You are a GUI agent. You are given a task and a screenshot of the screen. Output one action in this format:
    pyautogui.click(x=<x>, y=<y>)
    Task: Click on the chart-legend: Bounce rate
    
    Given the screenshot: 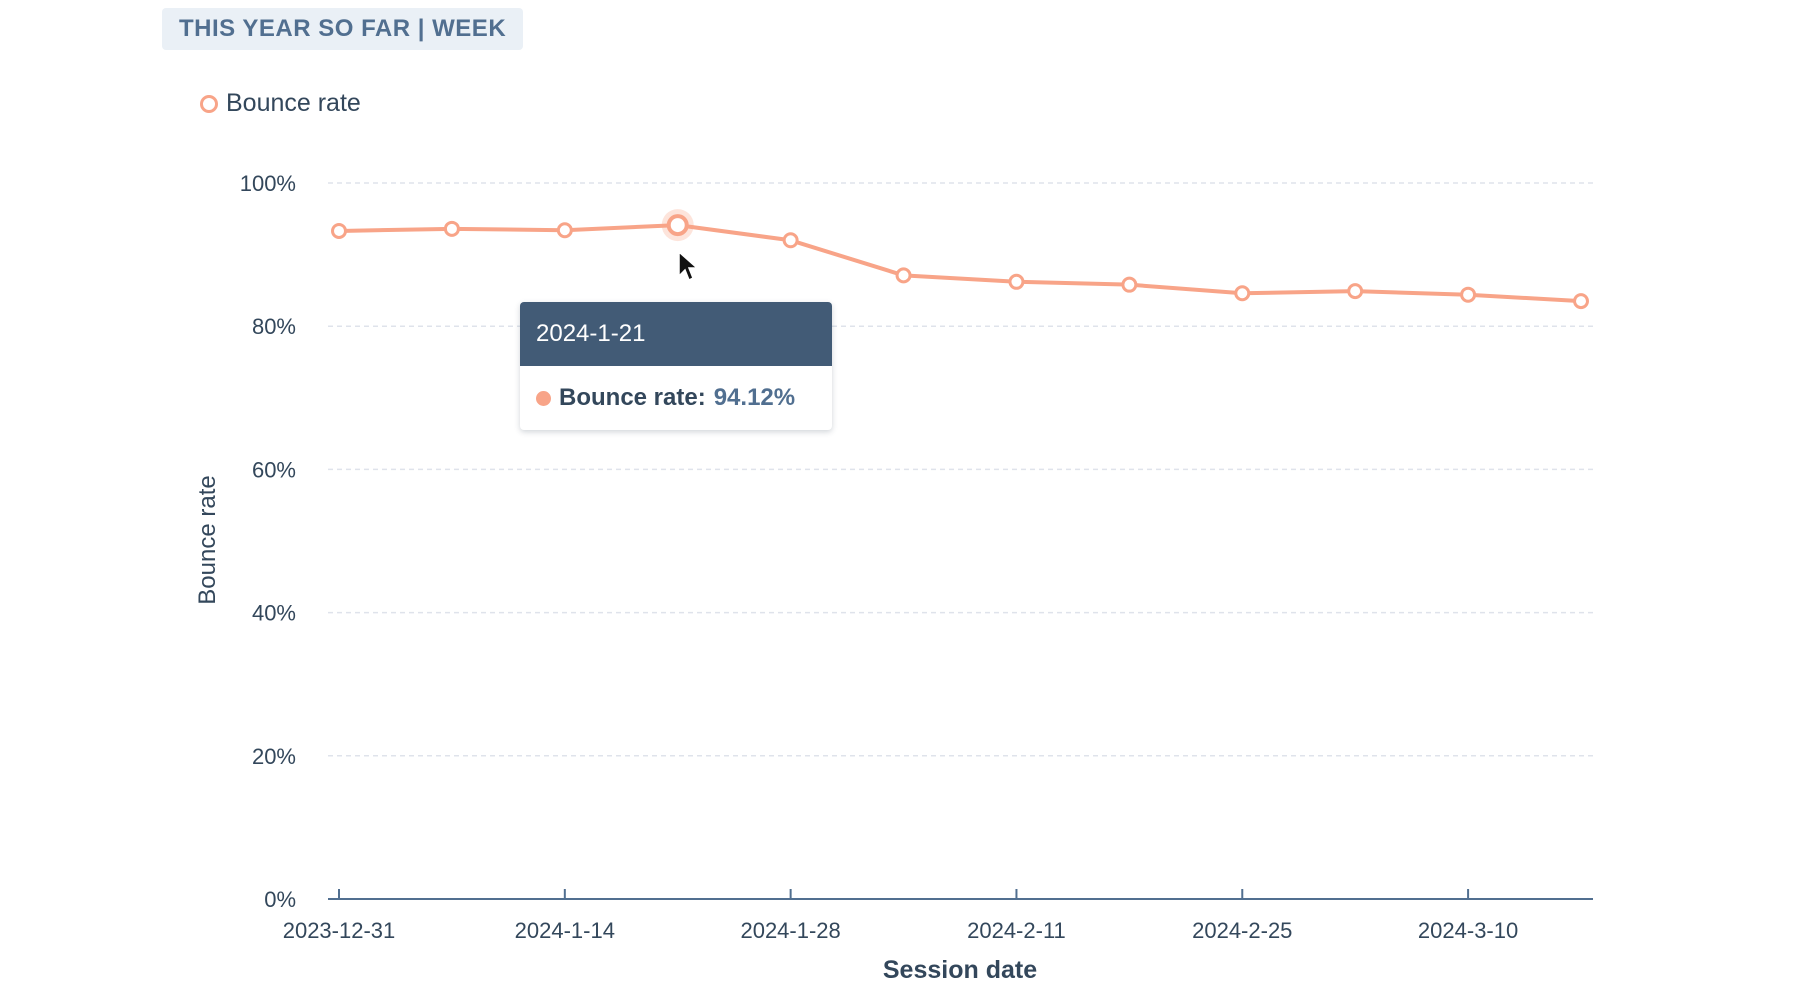 What is the action you would take?
    pyautogui.click(x=280, y=103)
    